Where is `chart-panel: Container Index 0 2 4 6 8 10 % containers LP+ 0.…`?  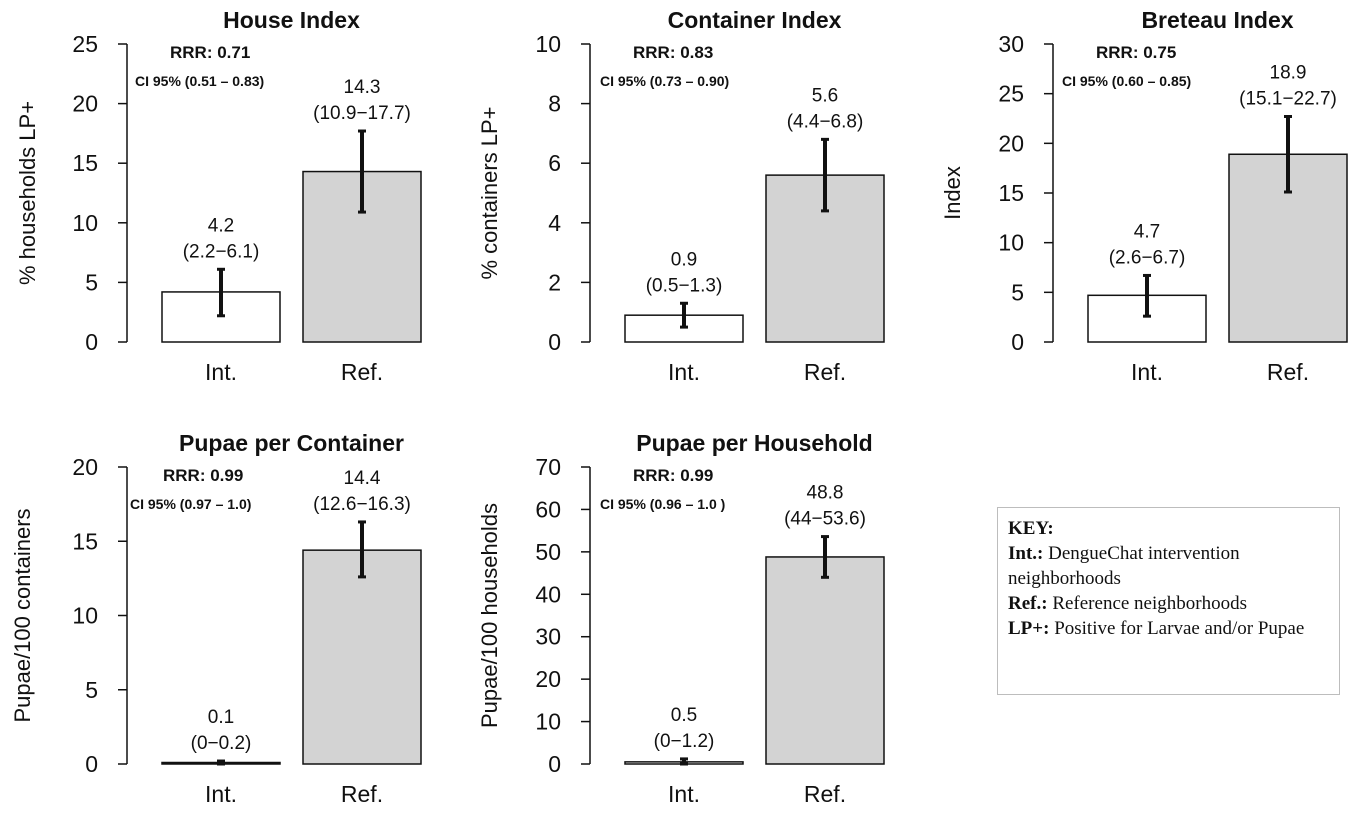 chart-panel: Container Index 0 2 4 6 8 10 % containers LP+ 0.… is located at coordinates (681, 196).